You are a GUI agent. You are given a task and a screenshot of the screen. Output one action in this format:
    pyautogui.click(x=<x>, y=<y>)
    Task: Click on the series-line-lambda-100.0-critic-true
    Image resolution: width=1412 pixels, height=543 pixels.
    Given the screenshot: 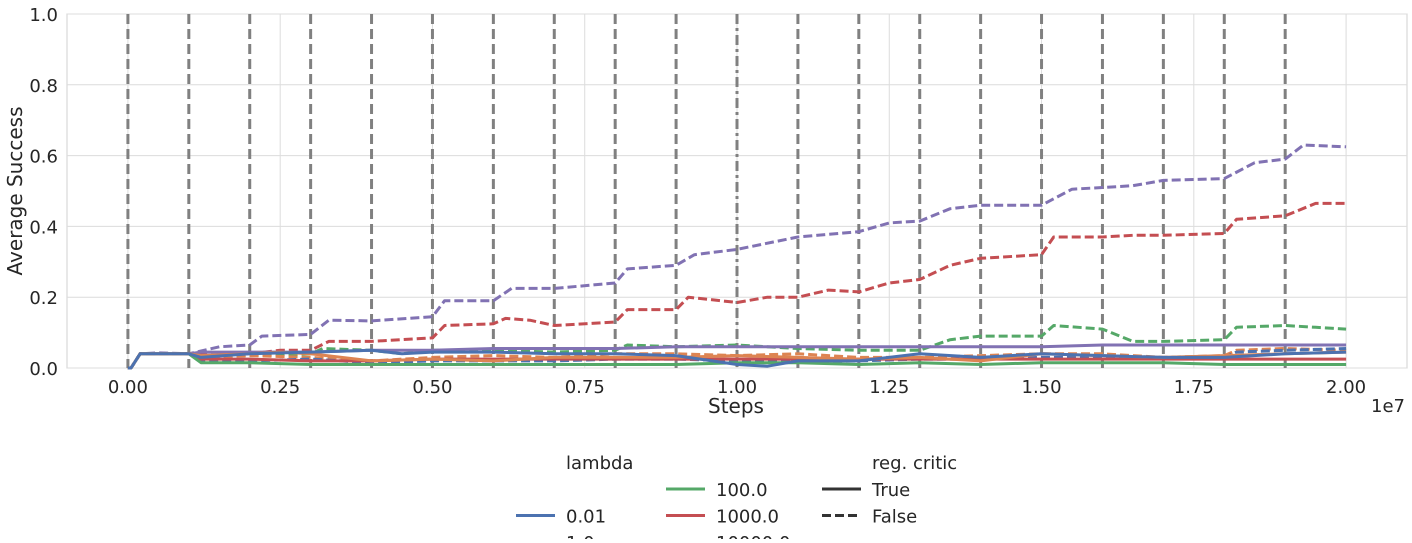 What is the action you would take?
    pyautogui.click(x=737, y=361)
    